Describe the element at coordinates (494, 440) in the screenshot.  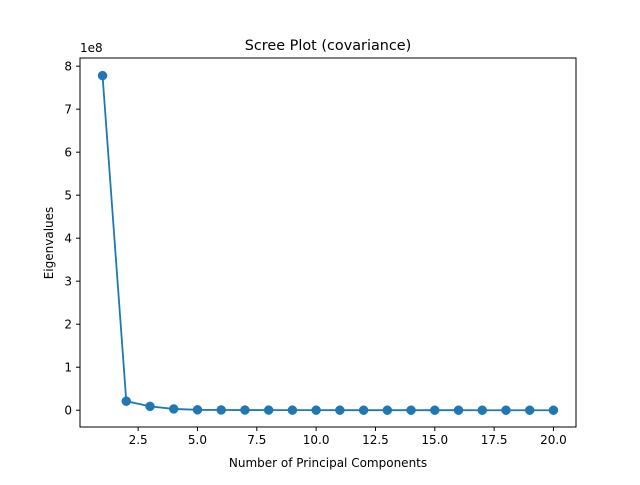
I see `x-tick-label: 17.5` at that location.